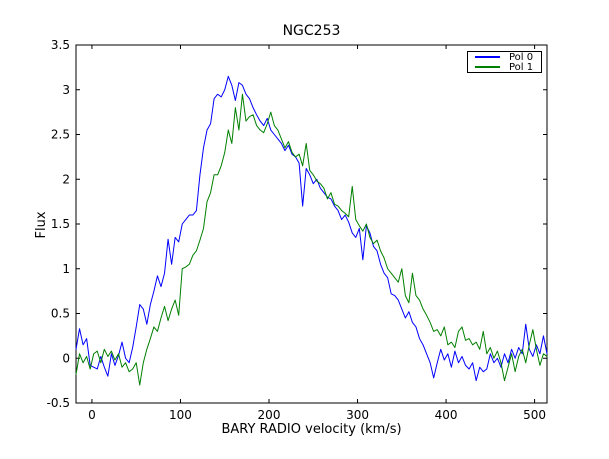 Image resolution: width=609 pixels, height=459 pixels. Describe the element at coordinates (41, 225) in the screenshot. I see `y-axis-label: Flux` at that location.